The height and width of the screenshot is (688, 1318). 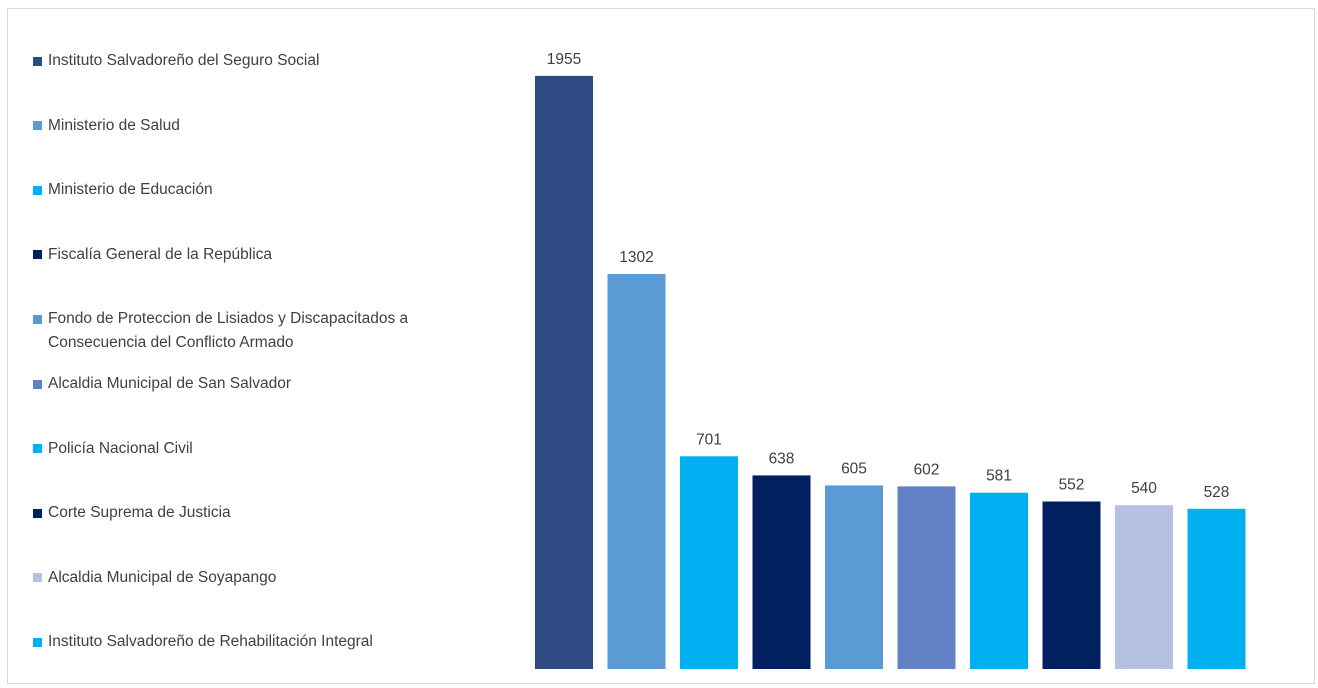 What do you see at coordinates (120, 448) in the screenshot?
I see `legend-label: Policía Nacional Civil` at bounding box center [120, 448].